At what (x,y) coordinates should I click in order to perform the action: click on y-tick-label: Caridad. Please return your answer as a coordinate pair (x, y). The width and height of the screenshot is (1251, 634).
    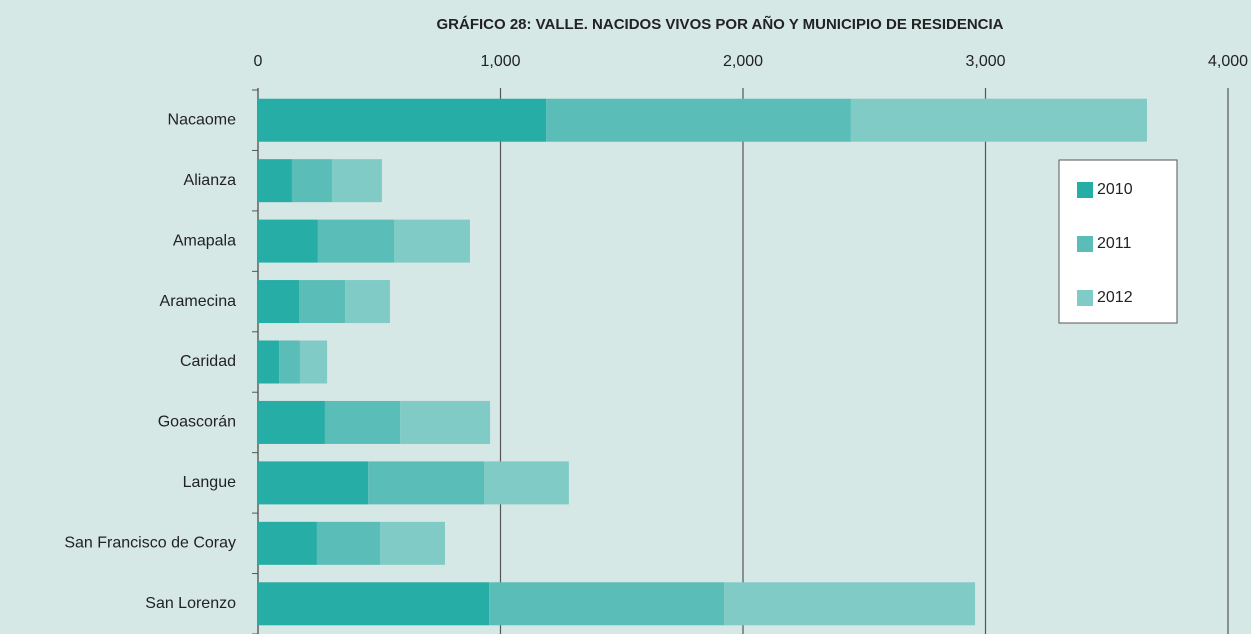
    Looking at the image, I should click on (208, 361).